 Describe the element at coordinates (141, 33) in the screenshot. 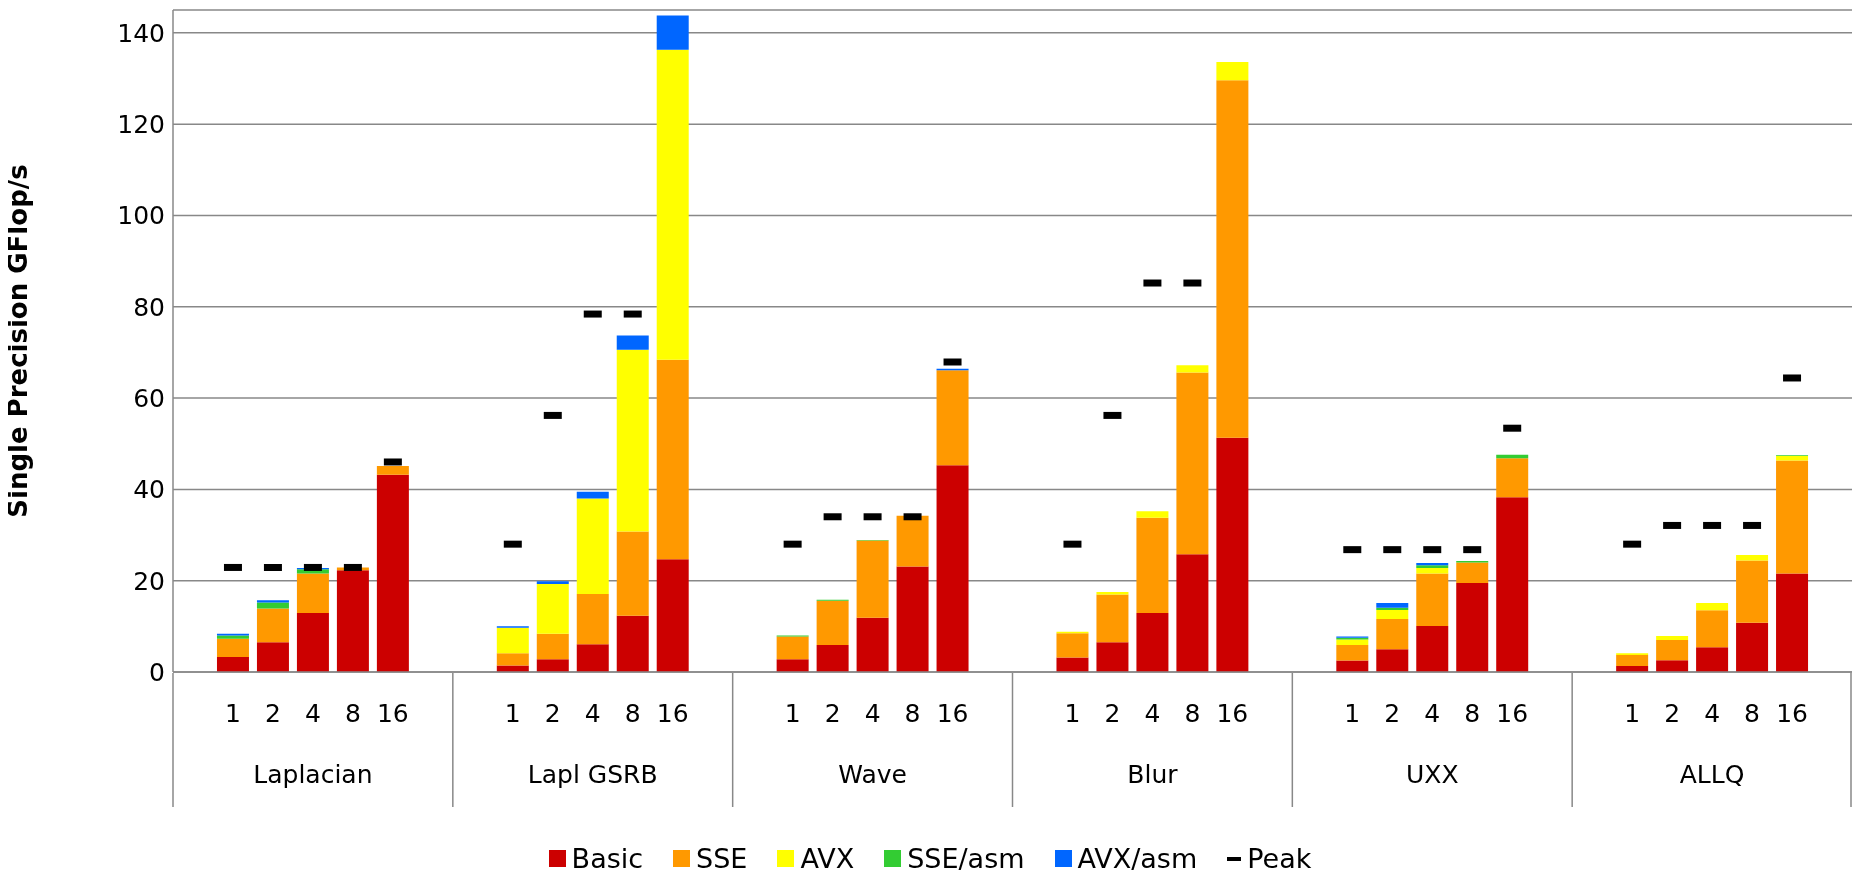

I see `y-tick-label: 140` at that location.